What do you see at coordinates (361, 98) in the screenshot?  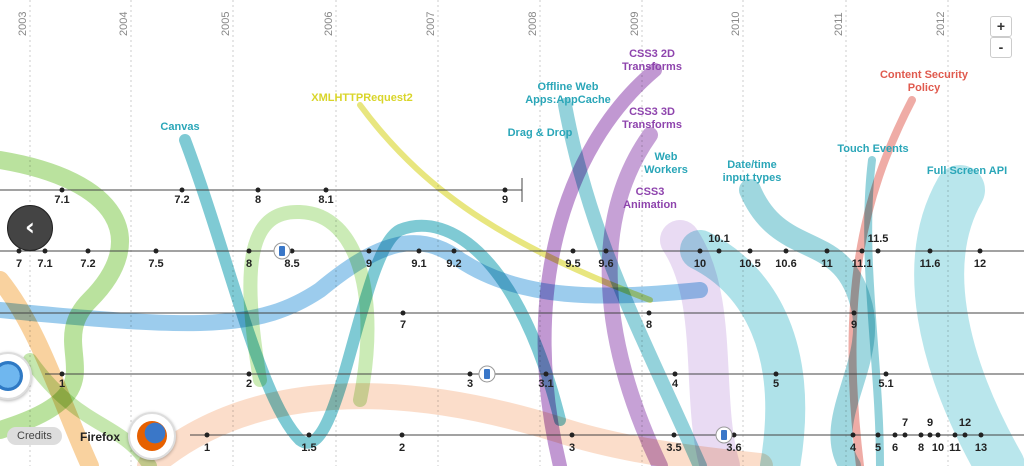 I see `feature-label: XMLHTTPRequest2` at bounding box center [361, 98].